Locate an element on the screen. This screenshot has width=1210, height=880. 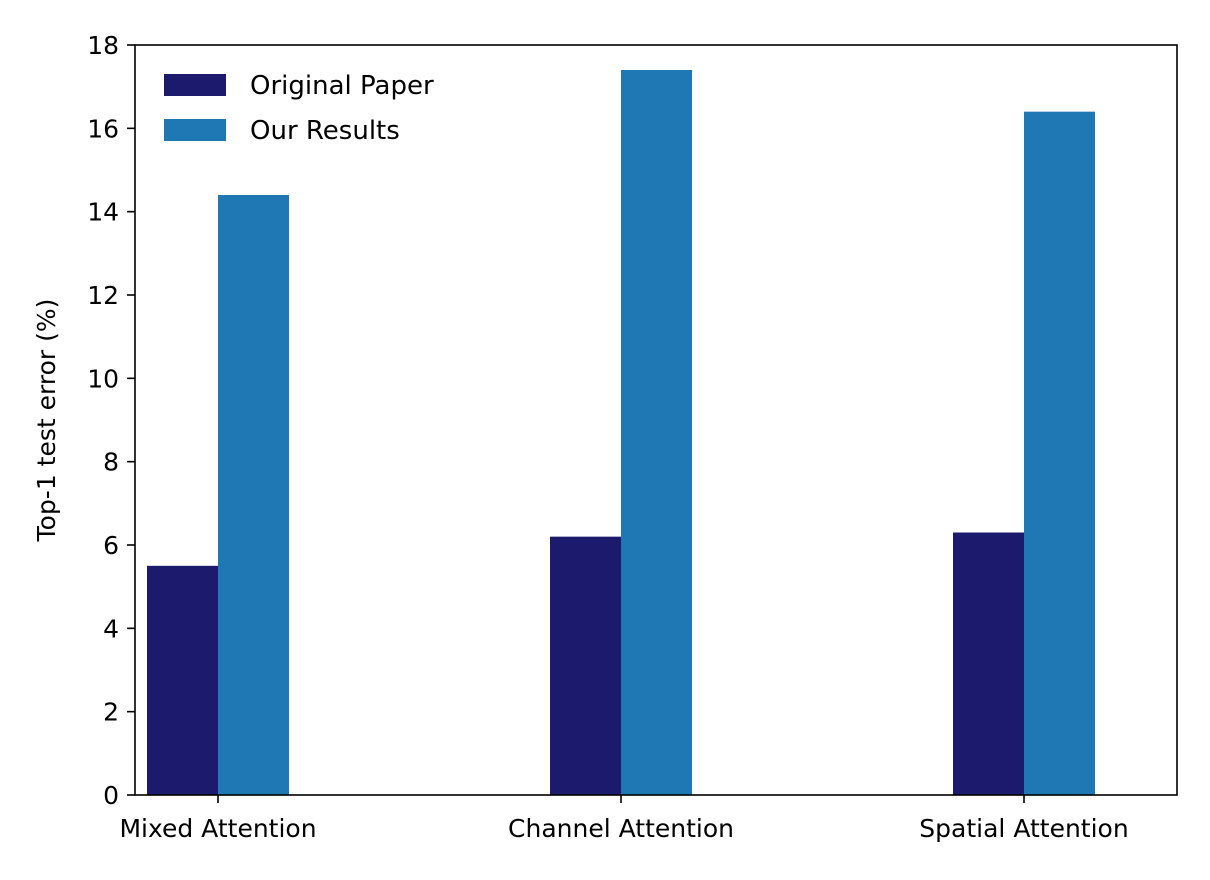
y-axis-title: Top-1 test error (%) is located at coordinates (46, 421).